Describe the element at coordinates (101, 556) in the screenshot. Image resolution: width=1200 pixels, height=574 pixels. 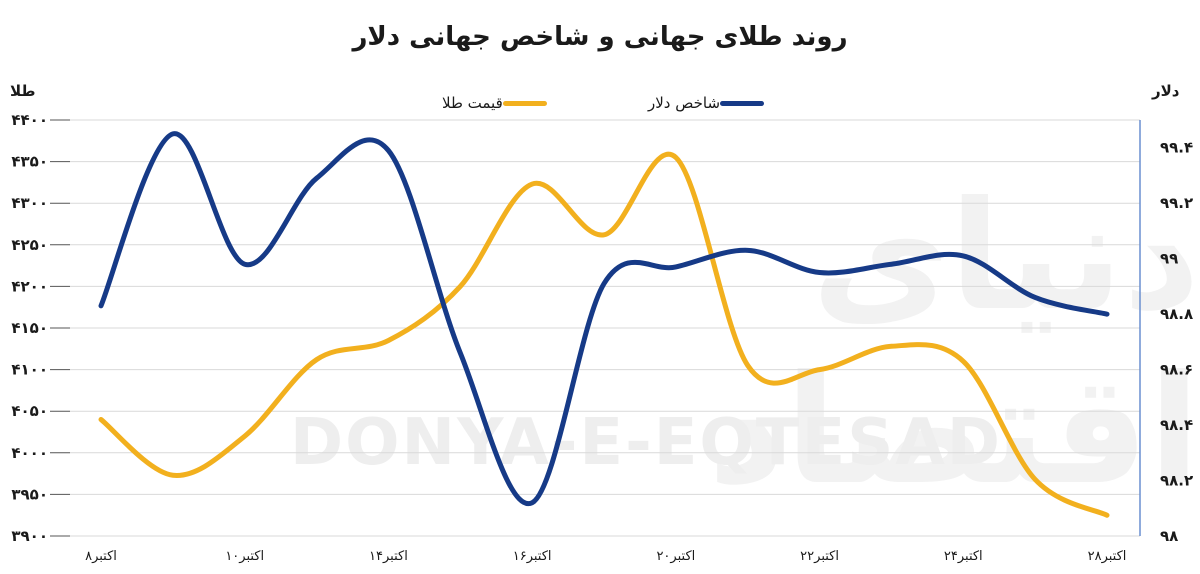
I see `x-tick-label: ۸اکتبر` at that location.